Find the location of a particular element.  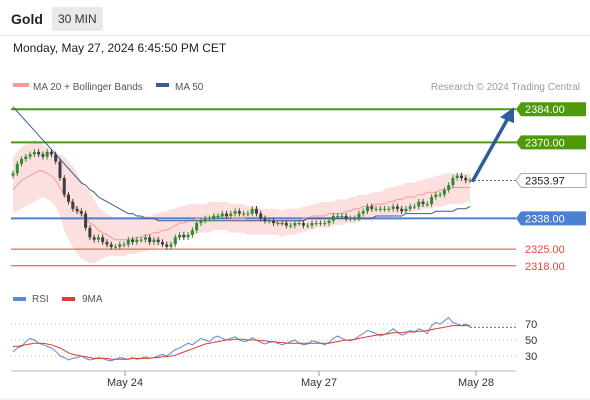

ma20-legend-swatch is located at coordinates (21, 85).